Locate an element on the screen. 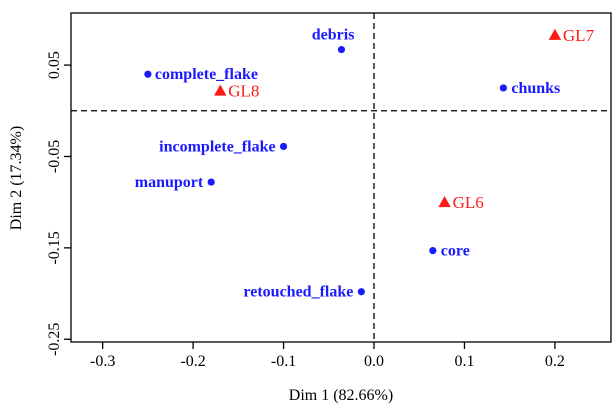 This screenshot has width=612, height=408. point-label: incomplete_flake is located at coordinates (217, 146).